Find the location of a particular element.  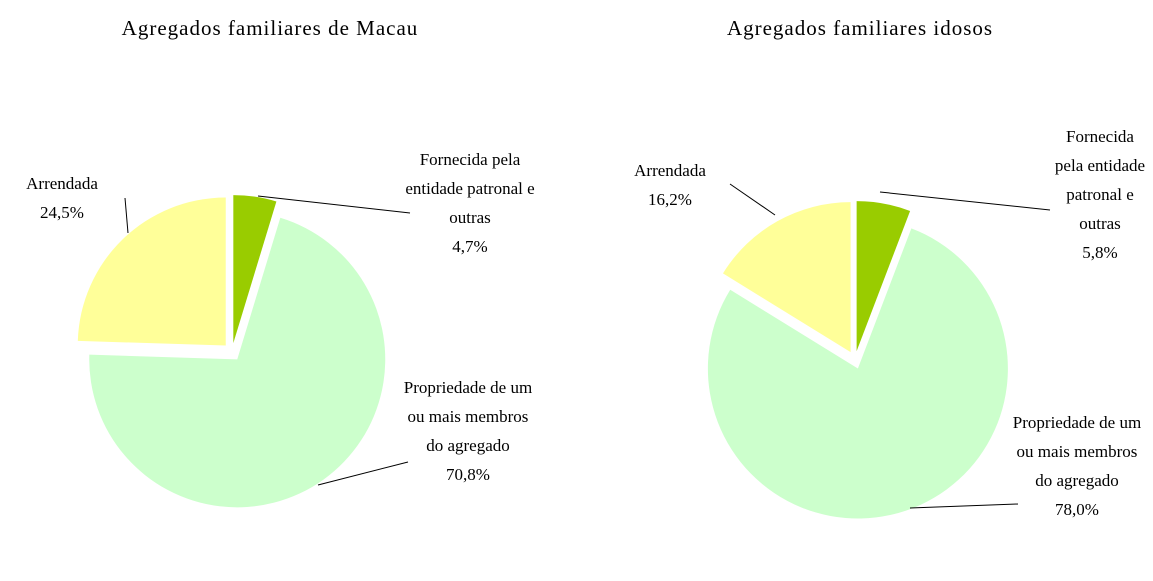

value-label: 78,0% is located at coordinates (1077, 509).